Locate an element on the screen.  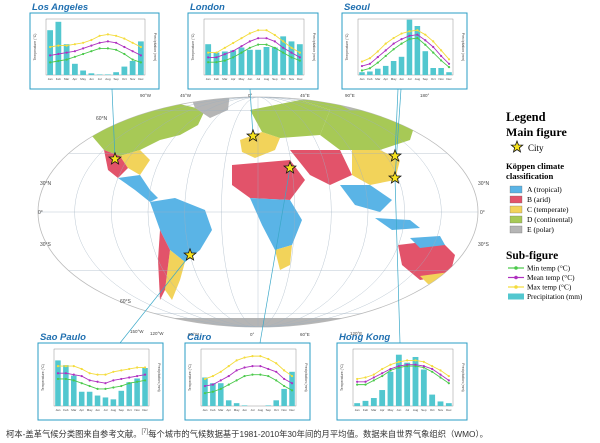
callout-line is located at coordinates (396, 122).